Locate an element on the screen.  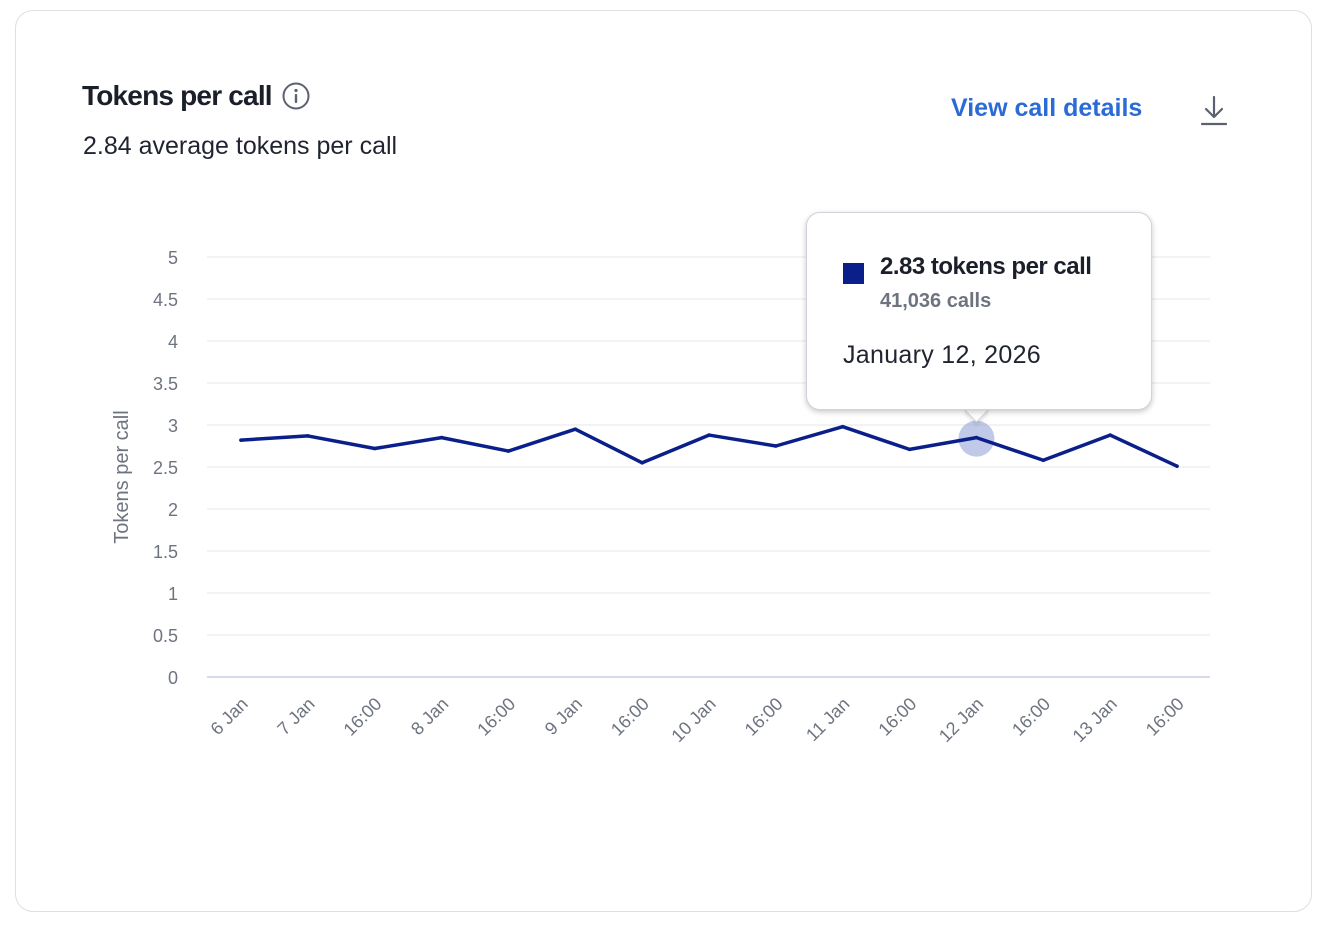
tooltip-value: 2.83 tokens per call is located at coordinates (986, 266).